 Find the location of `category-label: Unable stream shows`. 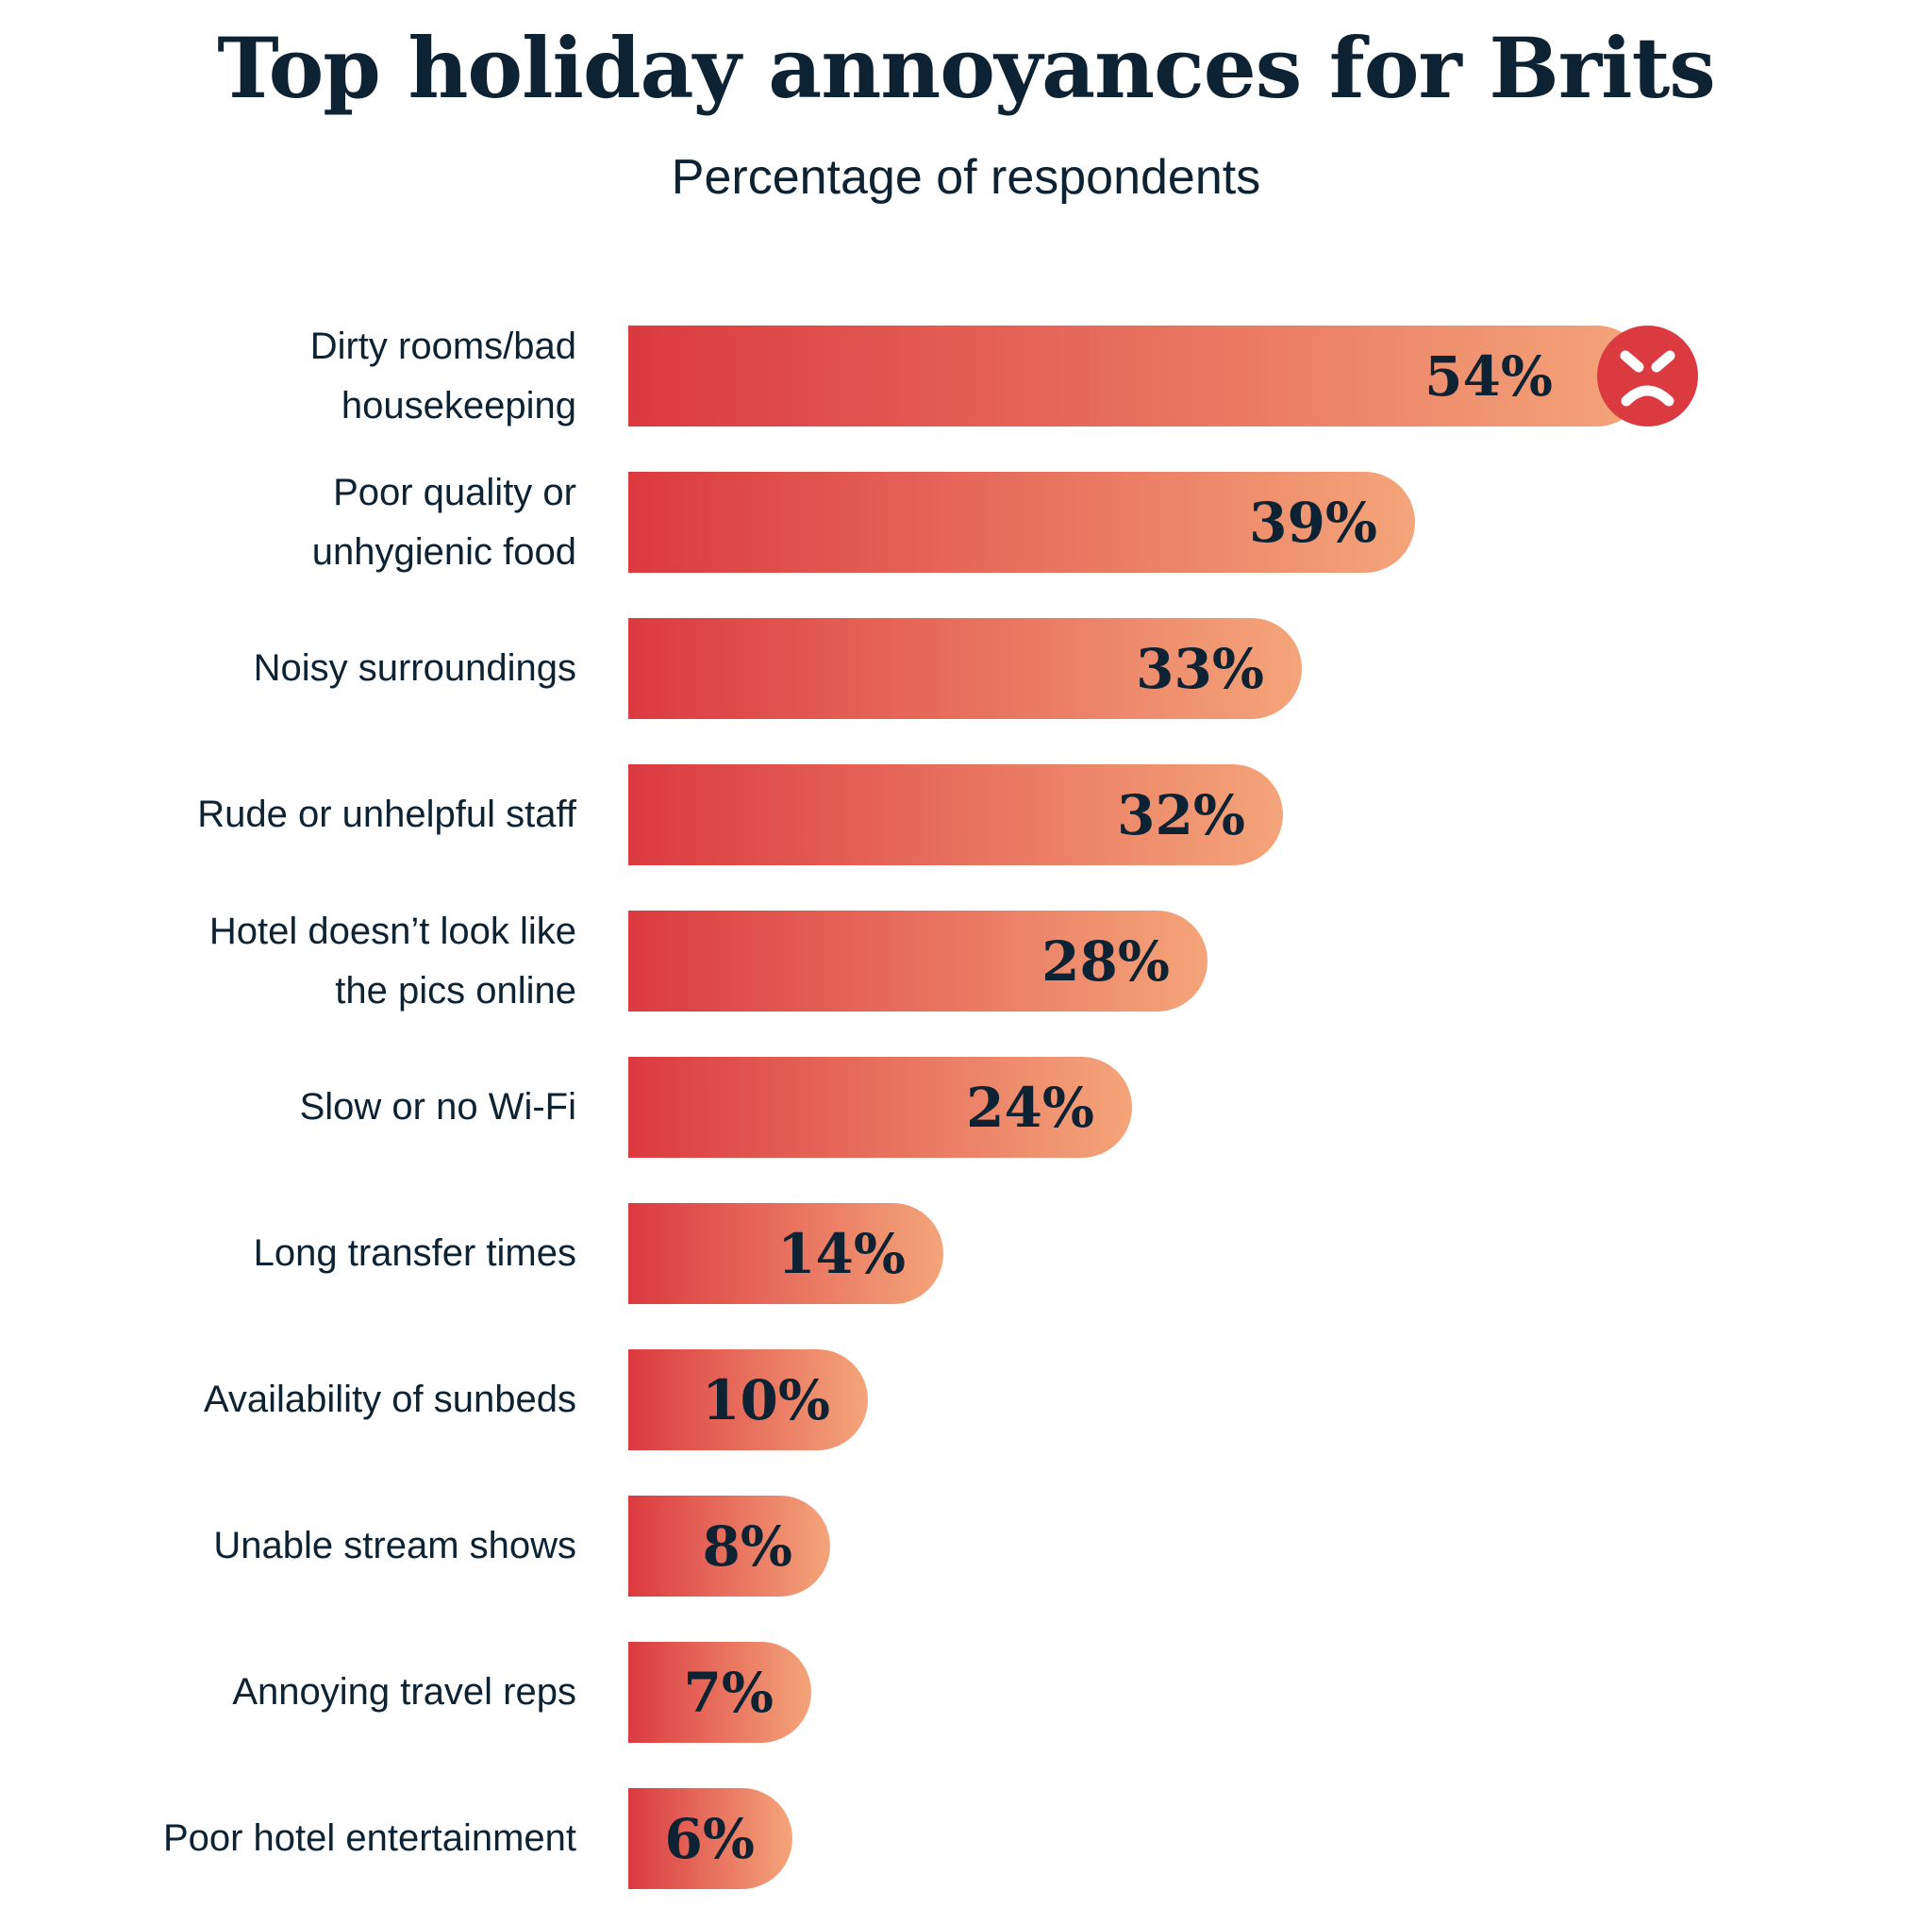

category-label: Unable stream shows is located at coordinates (394, 1545).